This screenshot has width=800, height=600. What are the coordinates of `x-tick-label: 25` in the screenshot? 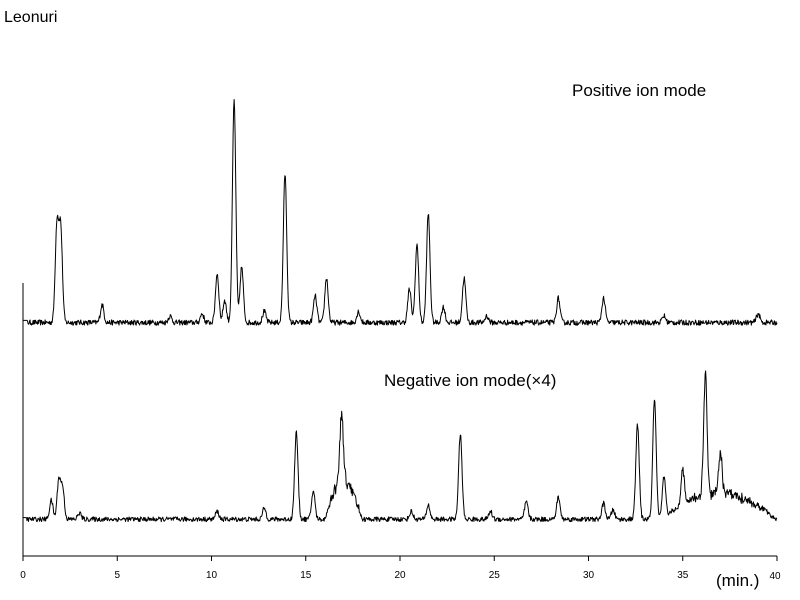 It's located at (495, 575).